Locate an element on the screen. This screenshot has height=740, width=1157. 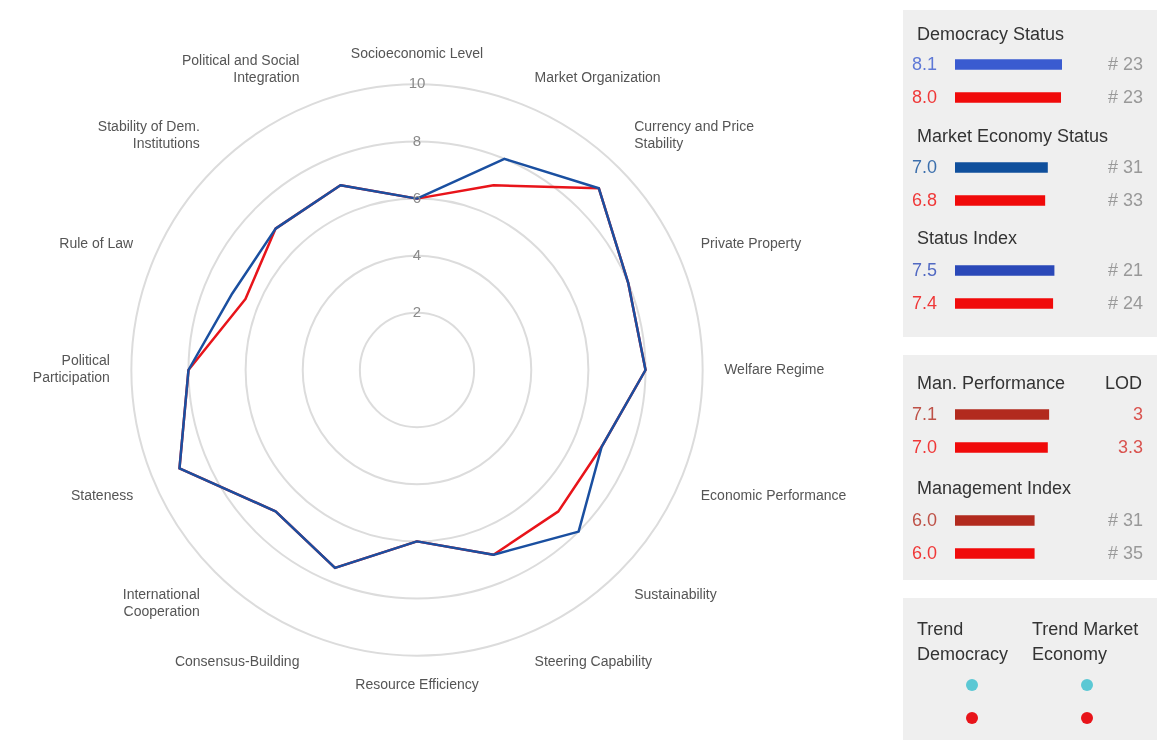
text: # 21 is located at coordinates (1125, 270).